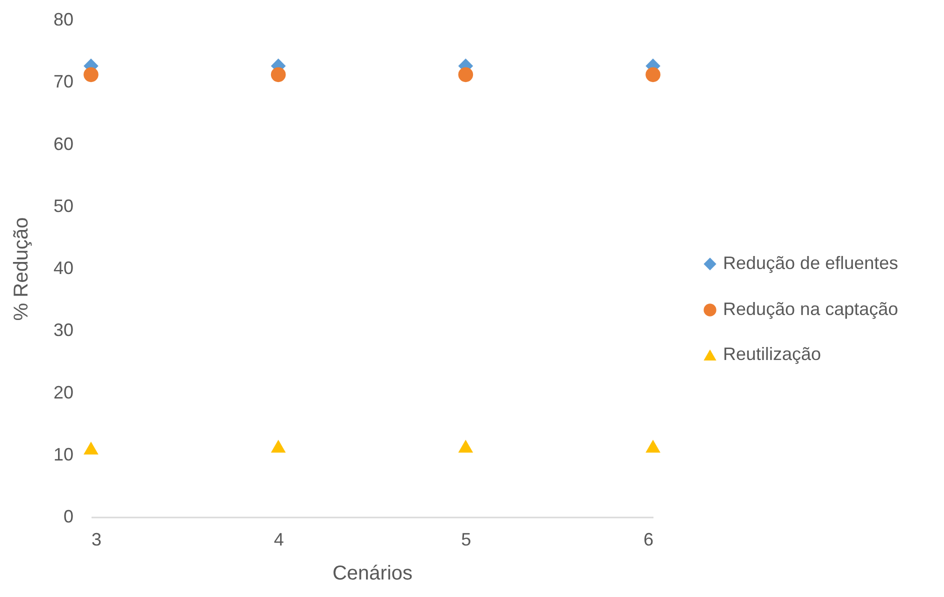  What do you see at coordinates (68, 516) in the screenshot?
I see `y-tick-label: 0` at bounding box center [68, 516].